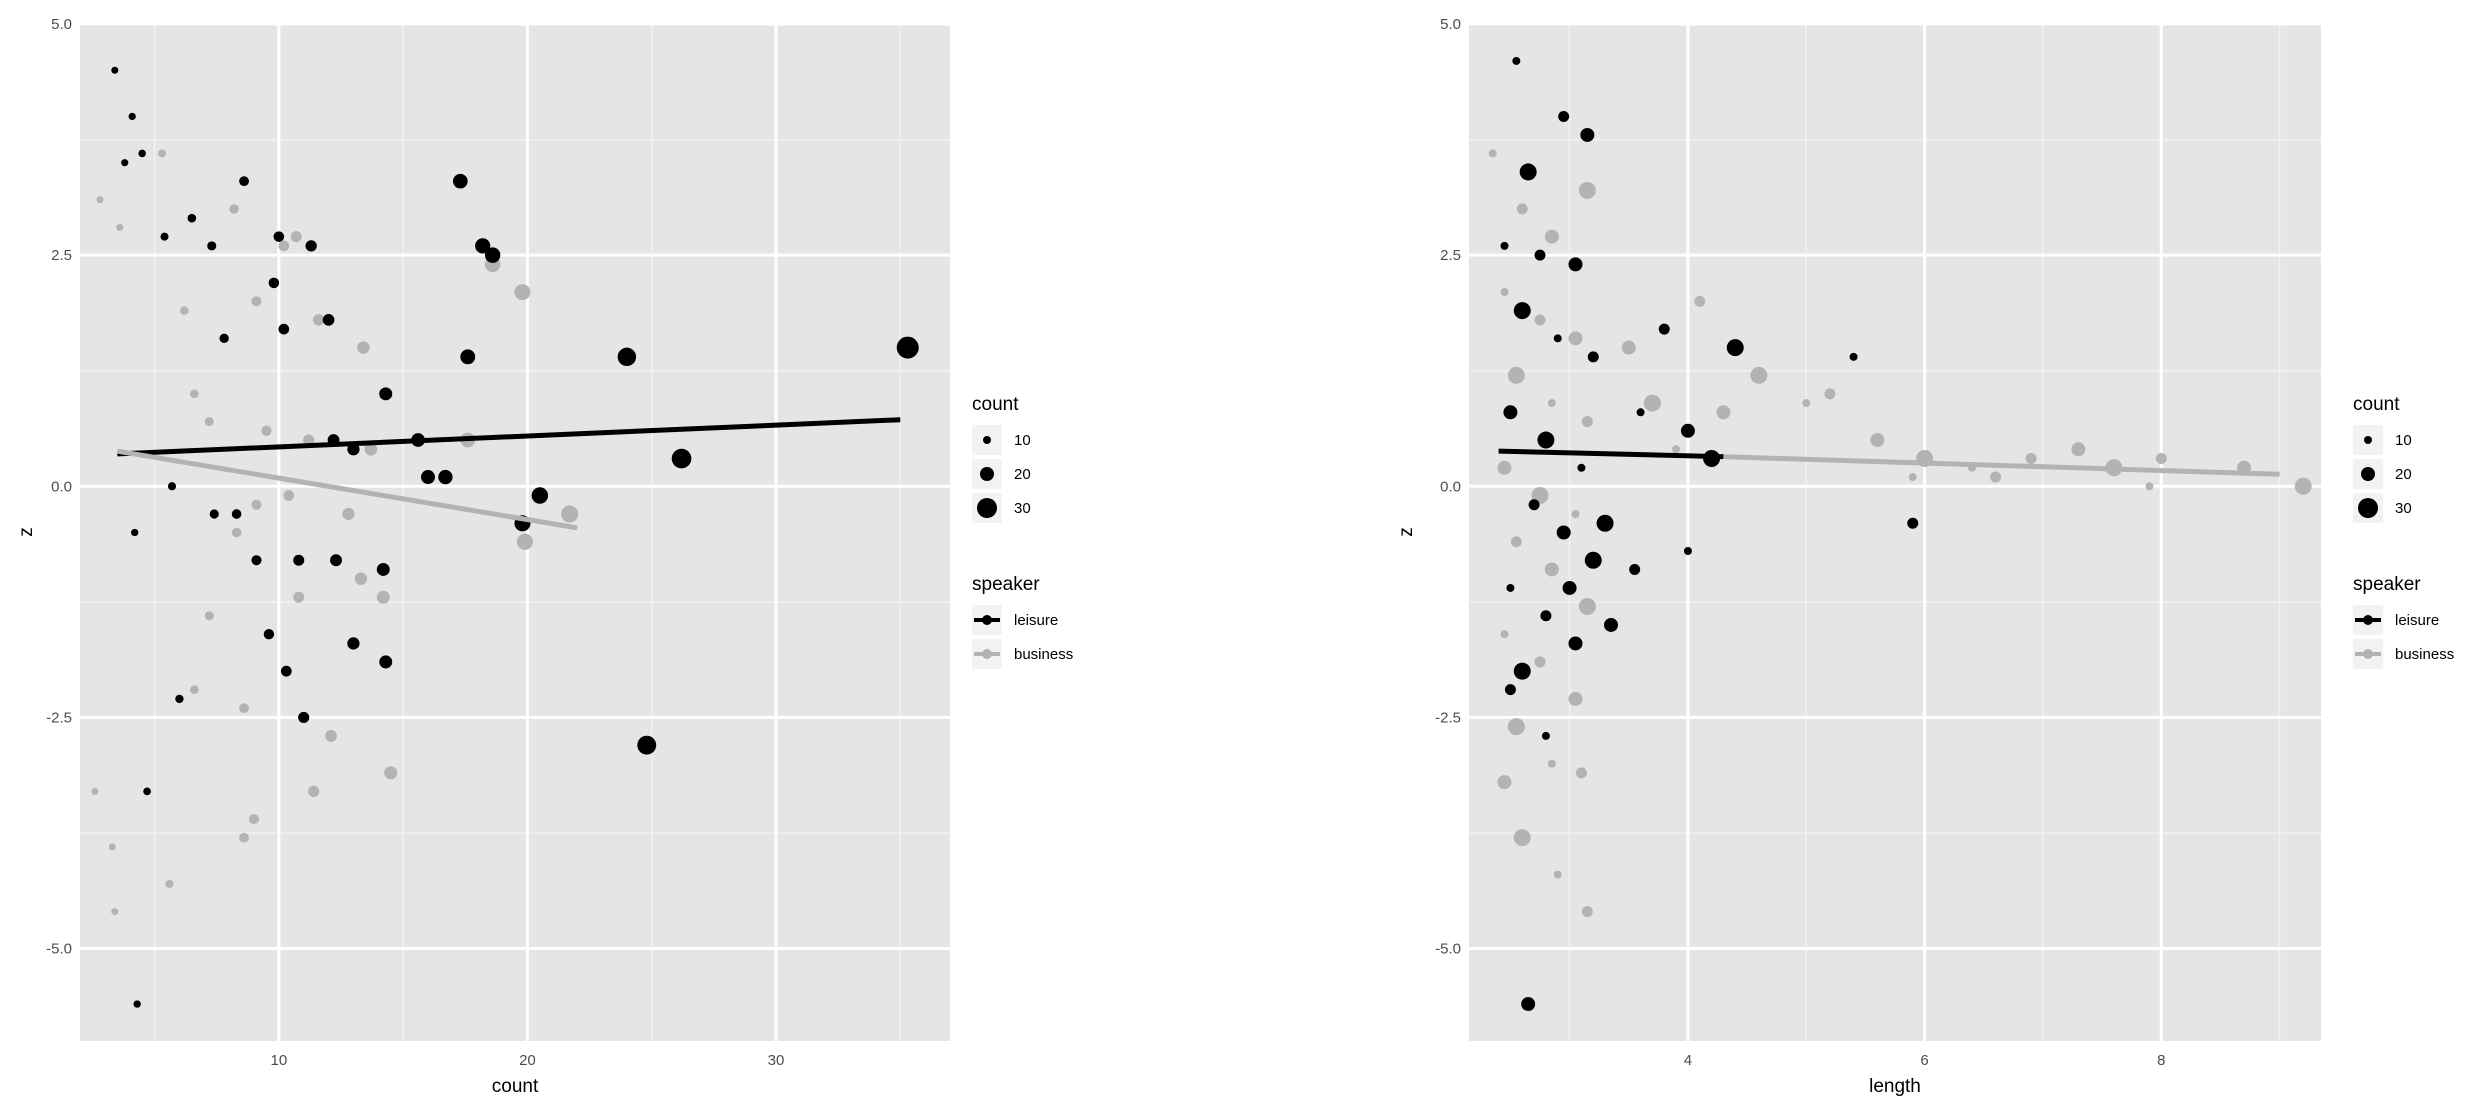  Describe the element at coordinates (61, 486) in the screenshot. I see `y-tick-label: 0.0` at that location.